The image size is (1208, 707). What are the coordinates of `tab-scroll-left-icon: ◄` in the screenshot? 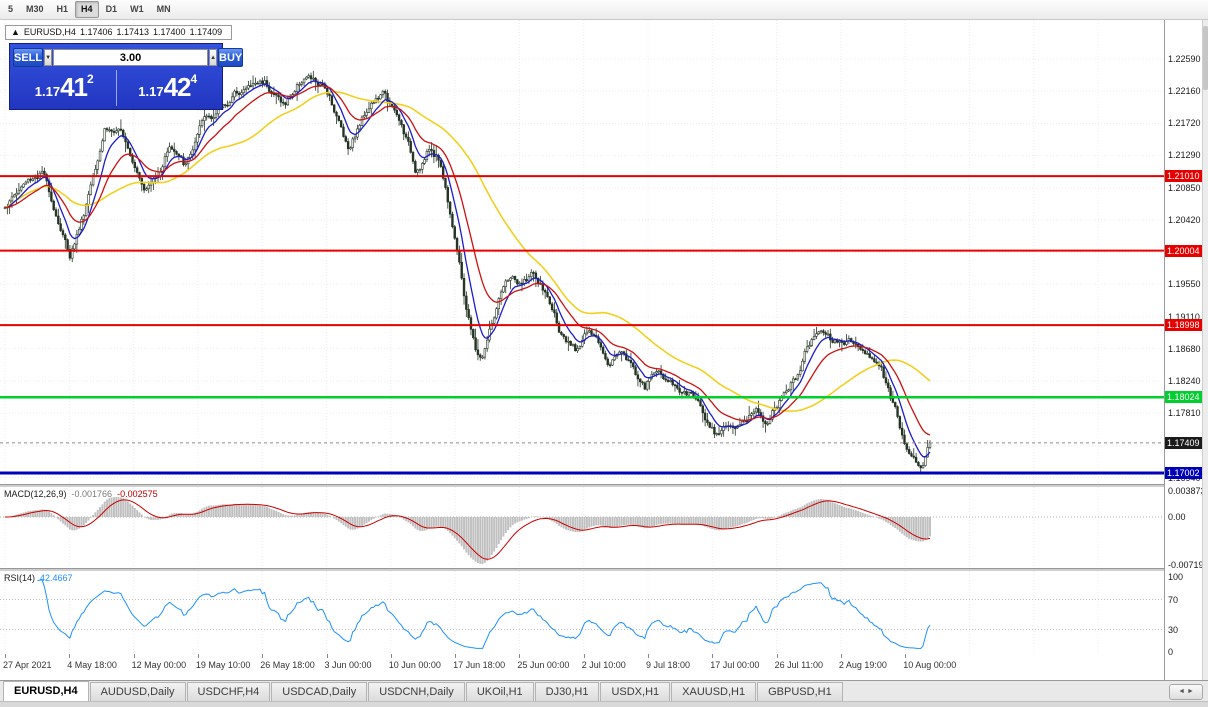 It's located at (1182, 691).